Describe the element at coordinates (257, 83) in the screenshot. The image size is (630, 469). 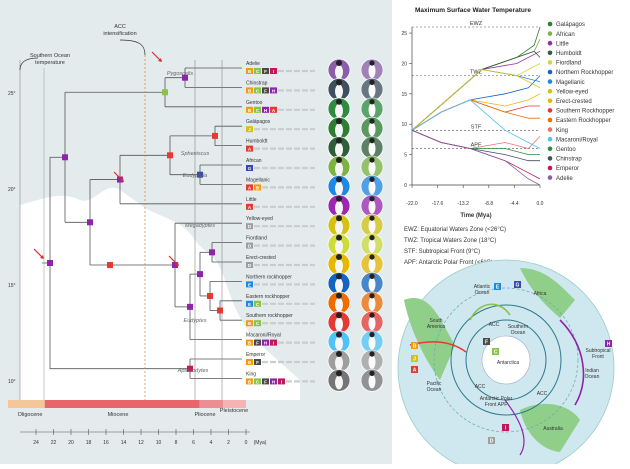
I see `species-name: Chinstrap` at that location.